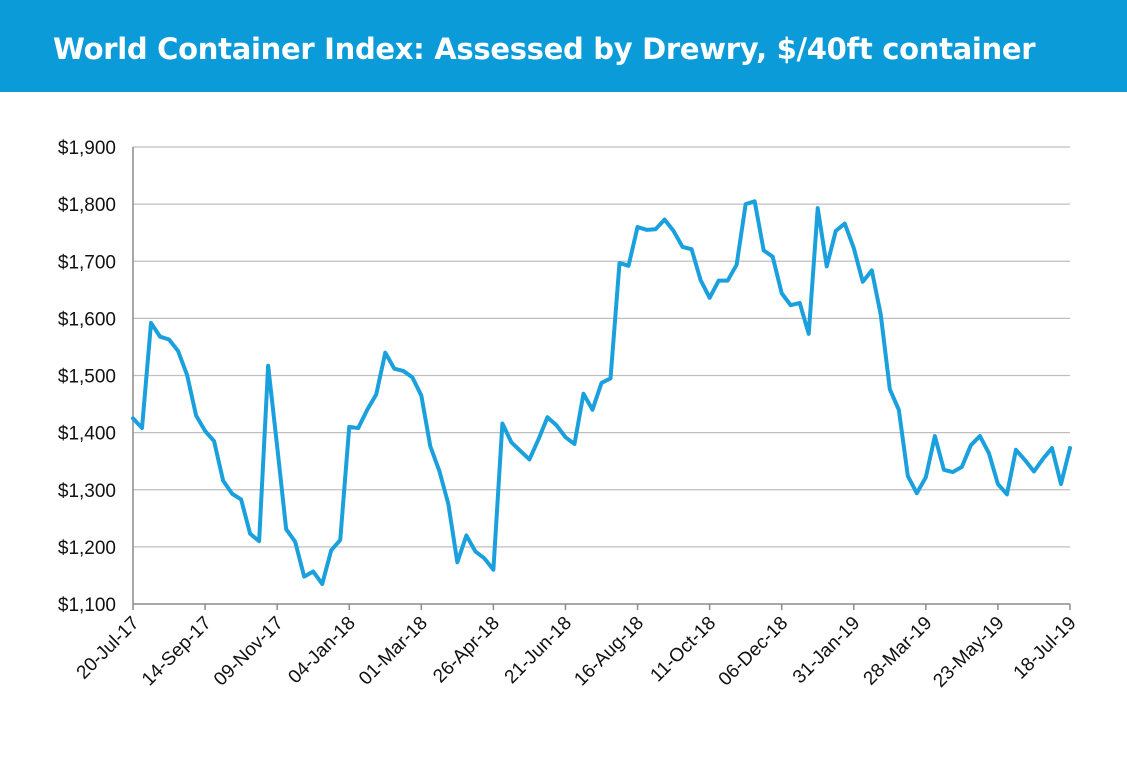 Image resolution: width=1127 pixels, height=757 pixels. I want to click on x-tick-label: 04-Jan-18, so click(321, 650).